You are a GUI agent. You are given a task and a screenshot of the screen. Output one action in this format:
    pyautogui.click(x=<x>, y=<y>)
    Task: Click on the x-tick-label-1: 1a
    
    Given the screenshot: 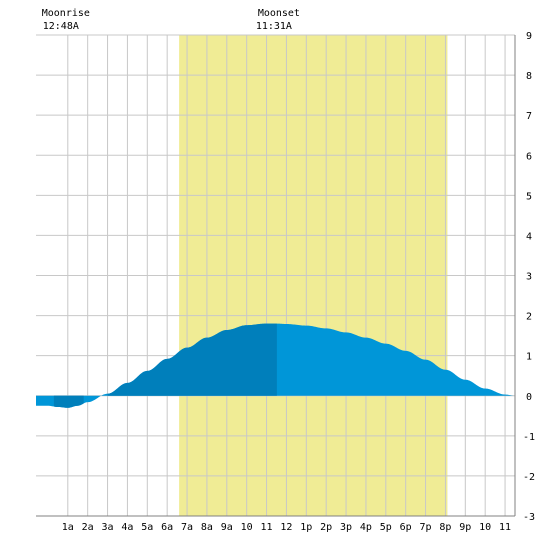 What is the action you would take?
    pyautogui.click(x=68, y=527)
    